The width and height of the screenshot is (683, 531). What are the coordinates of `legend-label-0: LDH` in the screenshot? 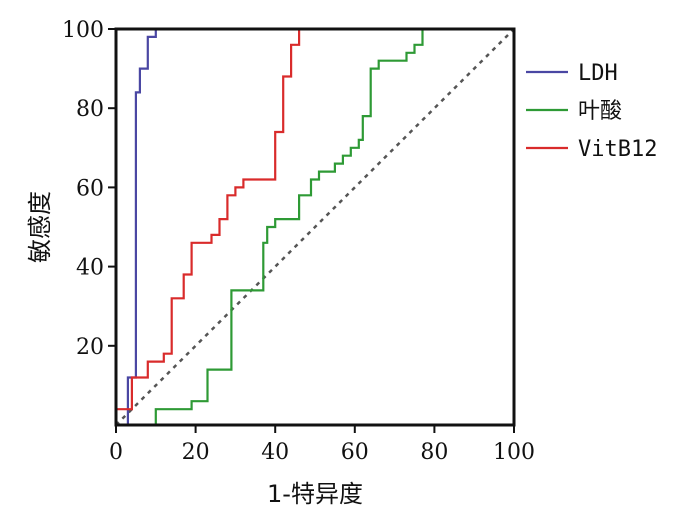 It's located at (598, 73).